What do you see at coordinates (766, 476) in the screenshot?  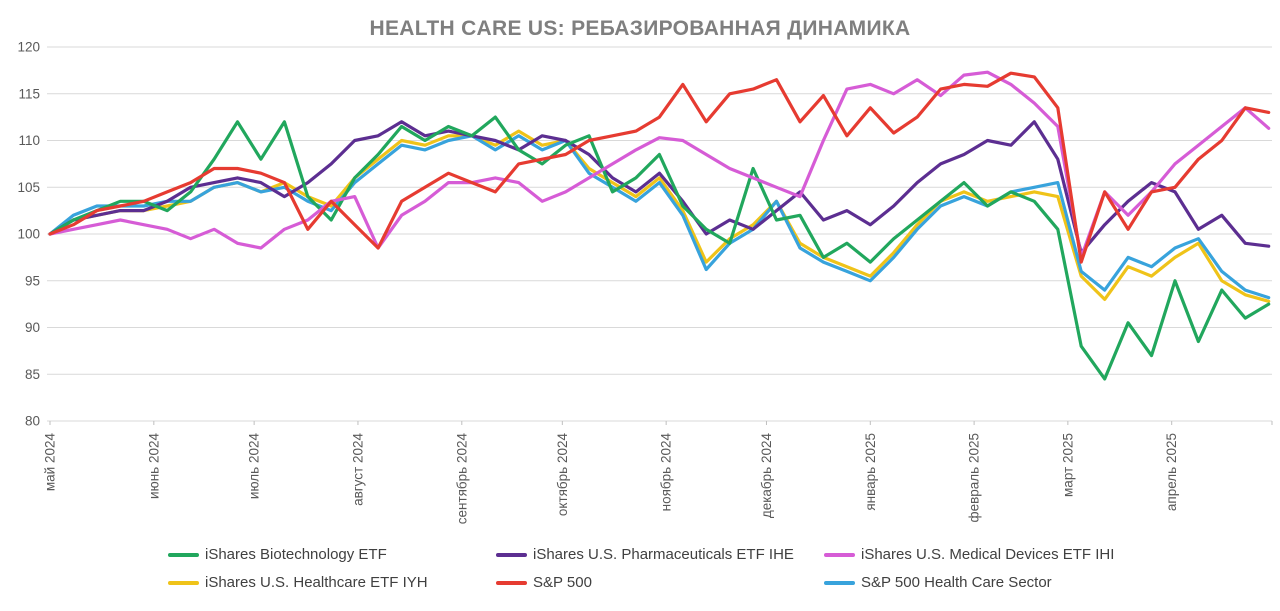 I see `x-axis-tick-label: декабрь 2024` at bounding box center [766, 476].